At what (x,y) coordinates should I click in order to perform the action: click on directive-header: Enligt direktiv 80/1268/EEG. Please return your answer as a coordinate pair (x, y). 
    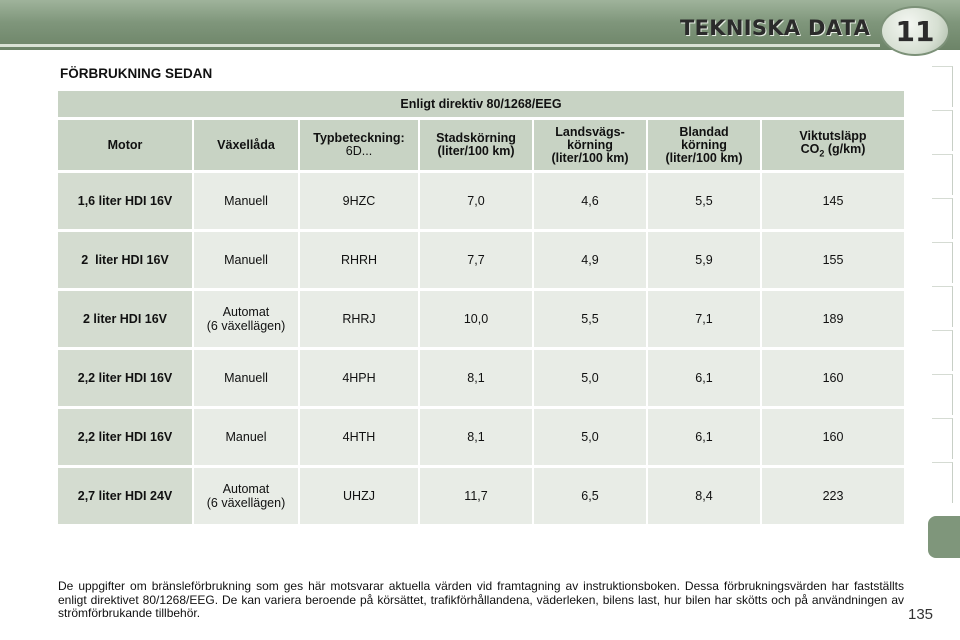
    Looking at the image, I should click on (481, 104).